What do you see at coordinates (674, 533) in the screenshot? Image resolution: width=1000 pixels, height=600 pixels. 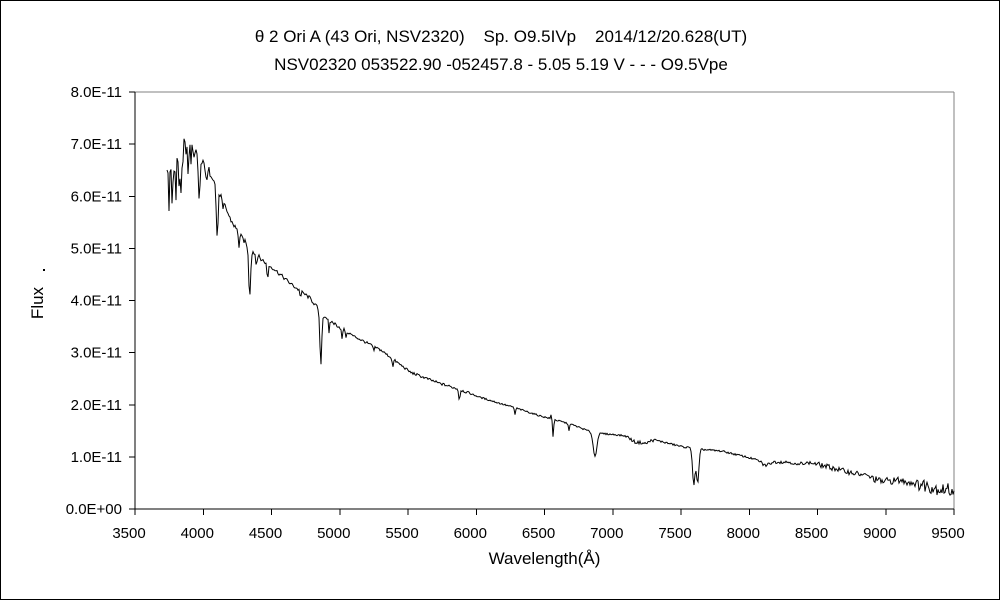 I see `x-tick-label: 7500` at bounding box center [674, 533].